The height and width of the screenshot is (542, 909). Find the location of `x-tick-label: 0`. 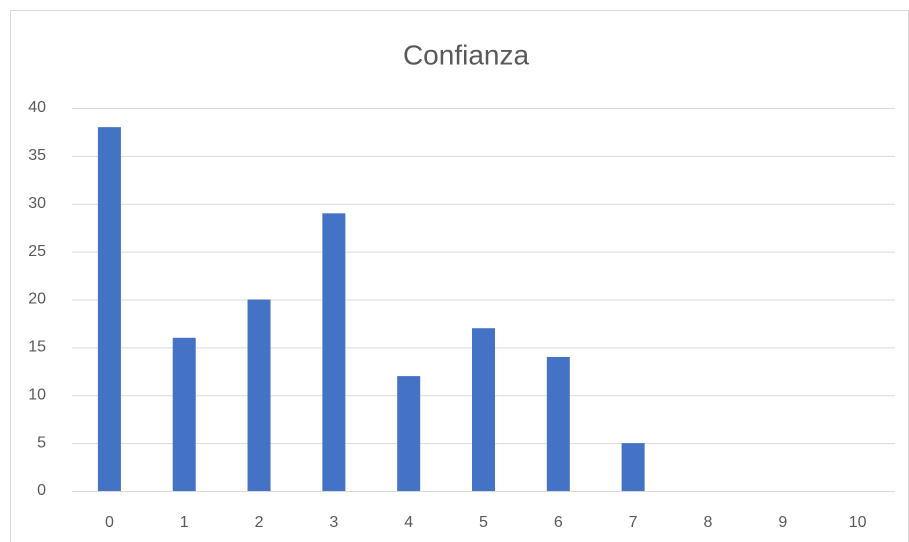

x-tick-label: 0 is located at coordinates (109, 522).